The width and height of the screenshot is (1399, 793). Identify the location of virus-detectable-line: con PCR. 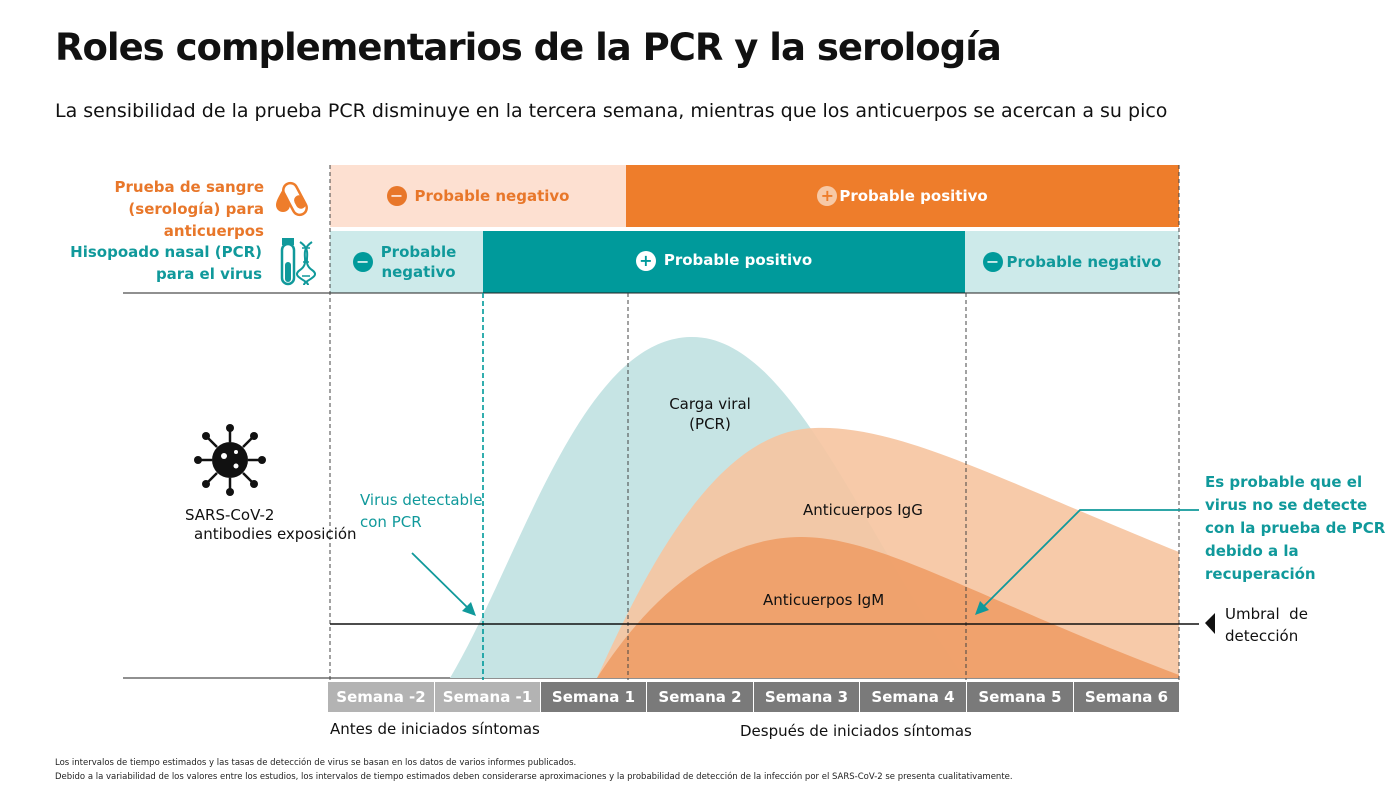
(391, 522).